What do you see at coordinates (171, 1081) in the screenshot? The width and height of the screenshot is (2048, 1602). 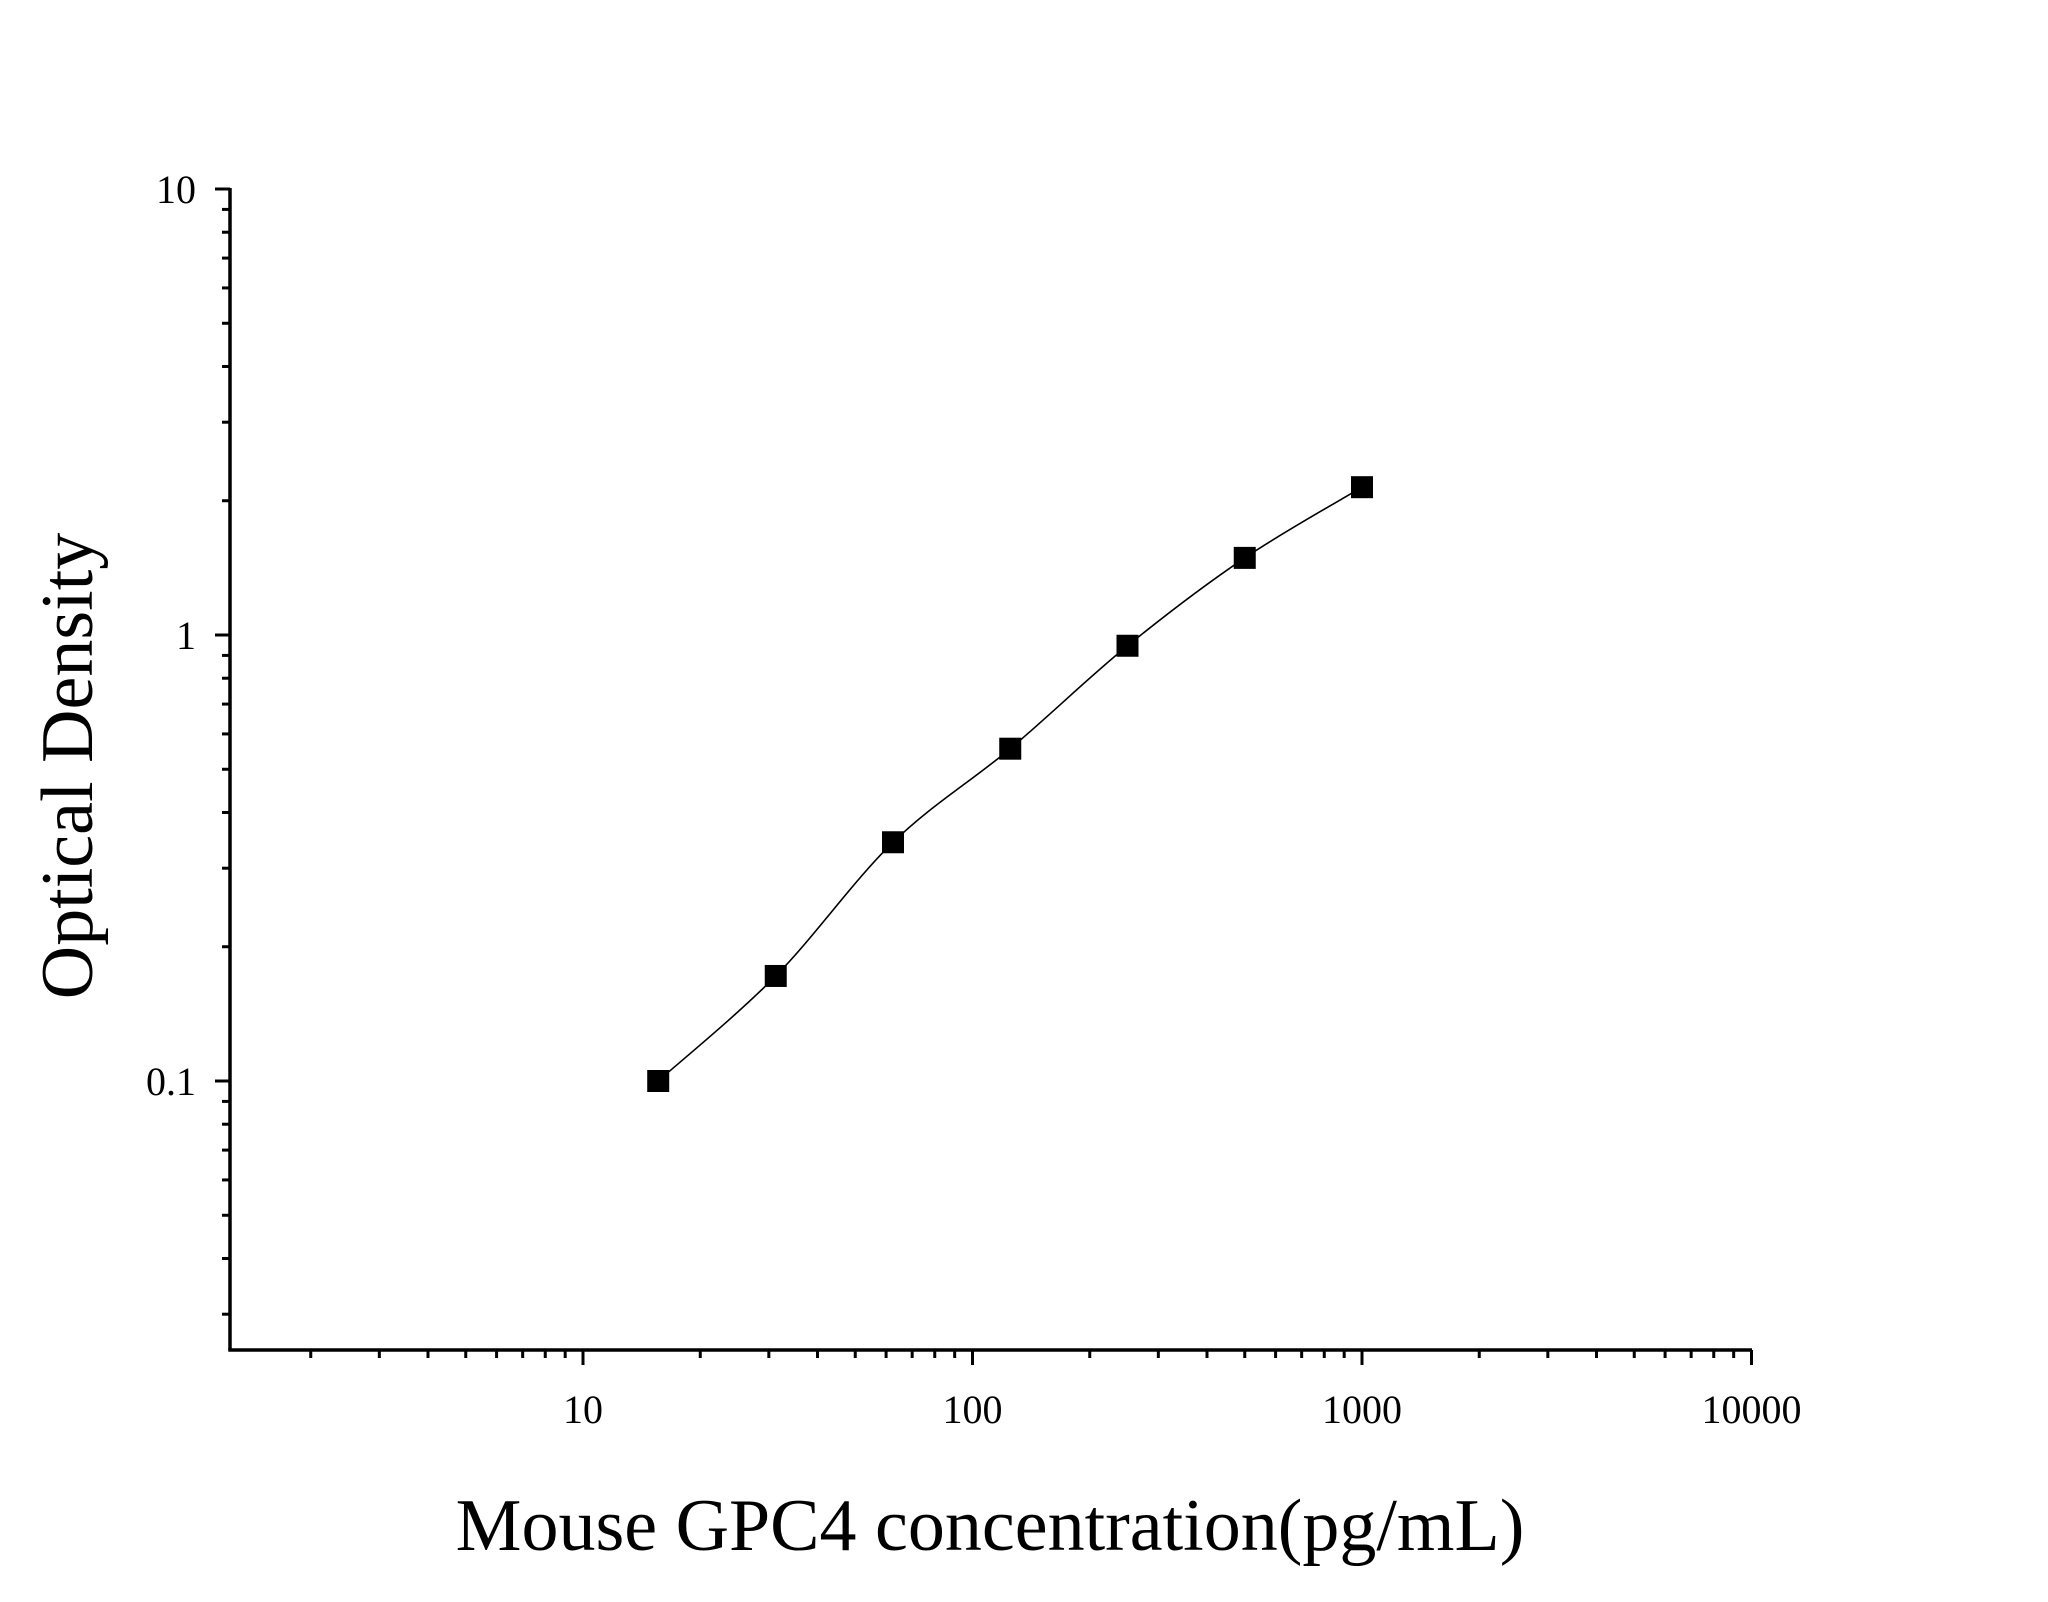 I see `y-tick-label: 0.1` at bounding box center [171, 1081].